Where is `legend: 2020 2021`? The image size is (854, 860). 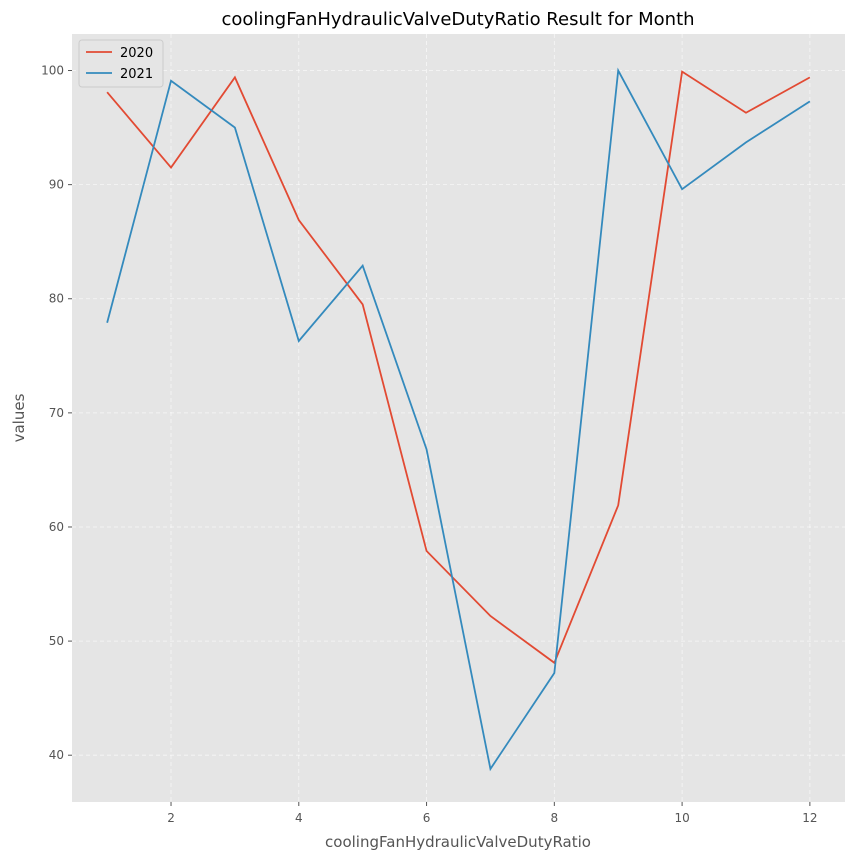
legend: 2020 2021 is located at coordinates (121, 63).